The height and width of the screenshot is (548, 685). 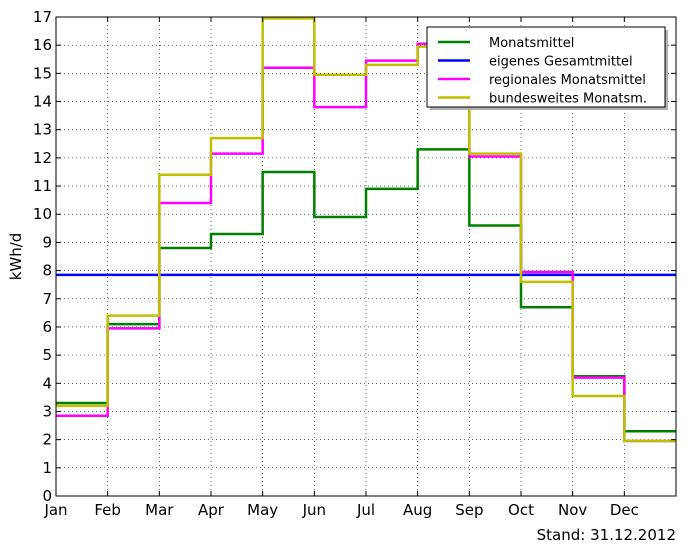 I want to click on x-tick-label: Nov, so click(x=572, y=510).